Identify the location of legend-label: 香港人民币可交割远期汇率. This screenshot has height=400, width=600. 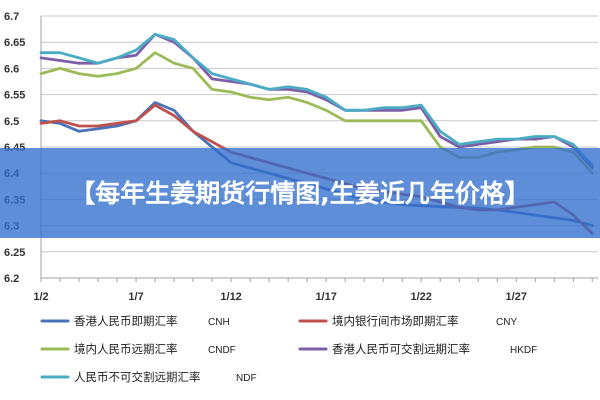
(401, 349).